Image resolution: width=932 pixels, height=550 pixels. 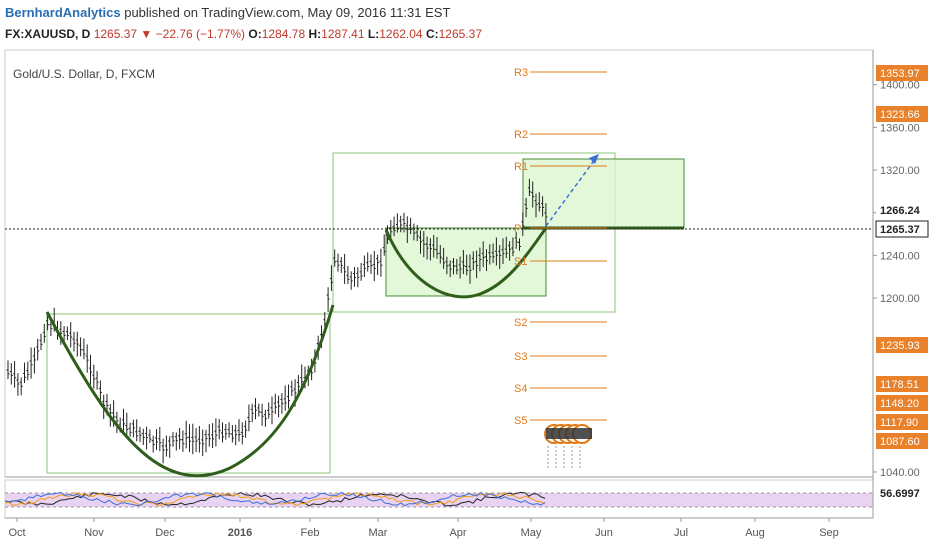 What do you see at coordinates (84, 74) in the screenshot?
I see `chart-title: Gold/U.S. Dollar, D, FXCM` at bounding box center [84, 74].